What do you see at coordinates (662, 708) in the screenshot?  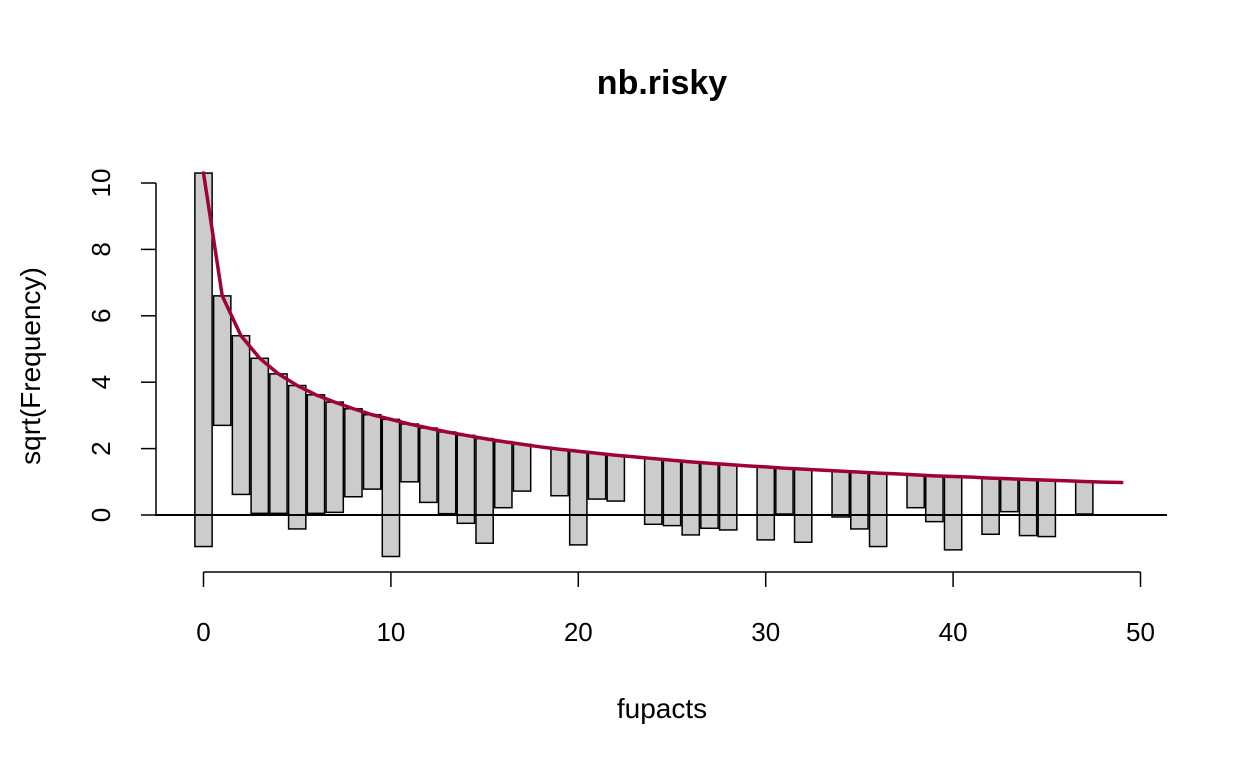 I see `x-axis-label: fupacts` at bounding box center [662, 708].